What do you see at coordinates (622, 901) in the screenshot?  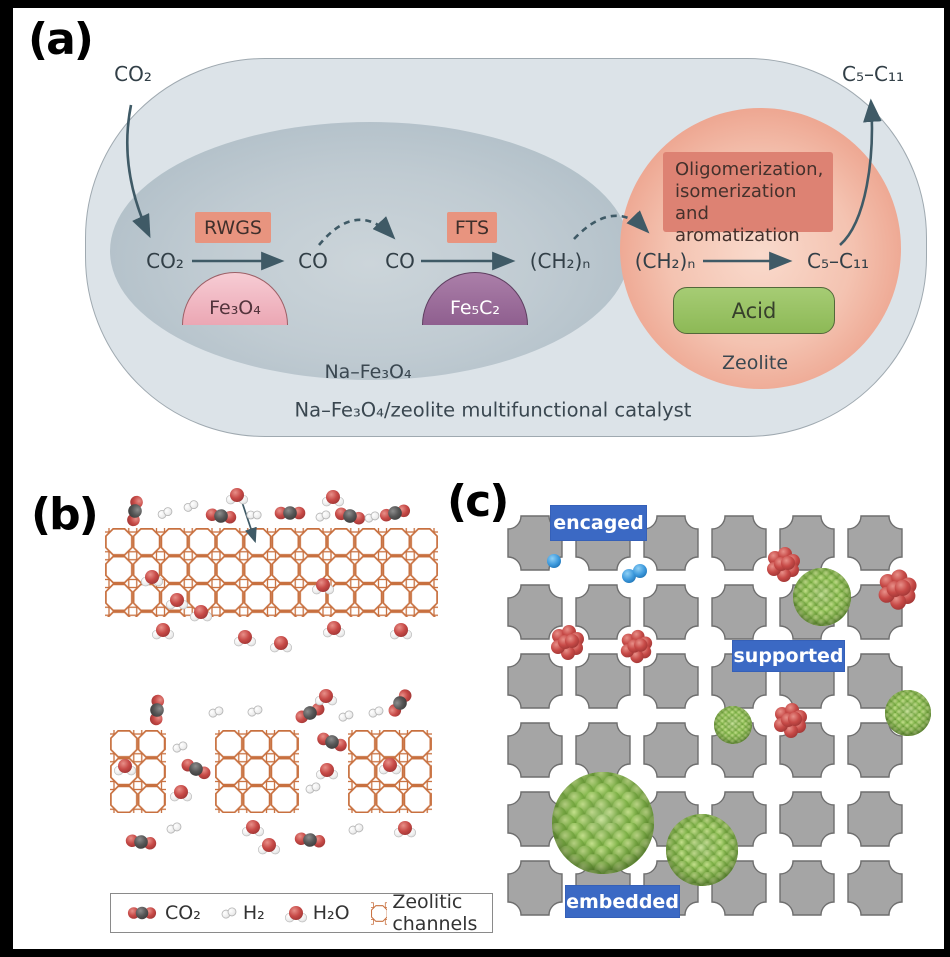 I see `site-label-embedded: embedded` at bounding box center [622, 901].